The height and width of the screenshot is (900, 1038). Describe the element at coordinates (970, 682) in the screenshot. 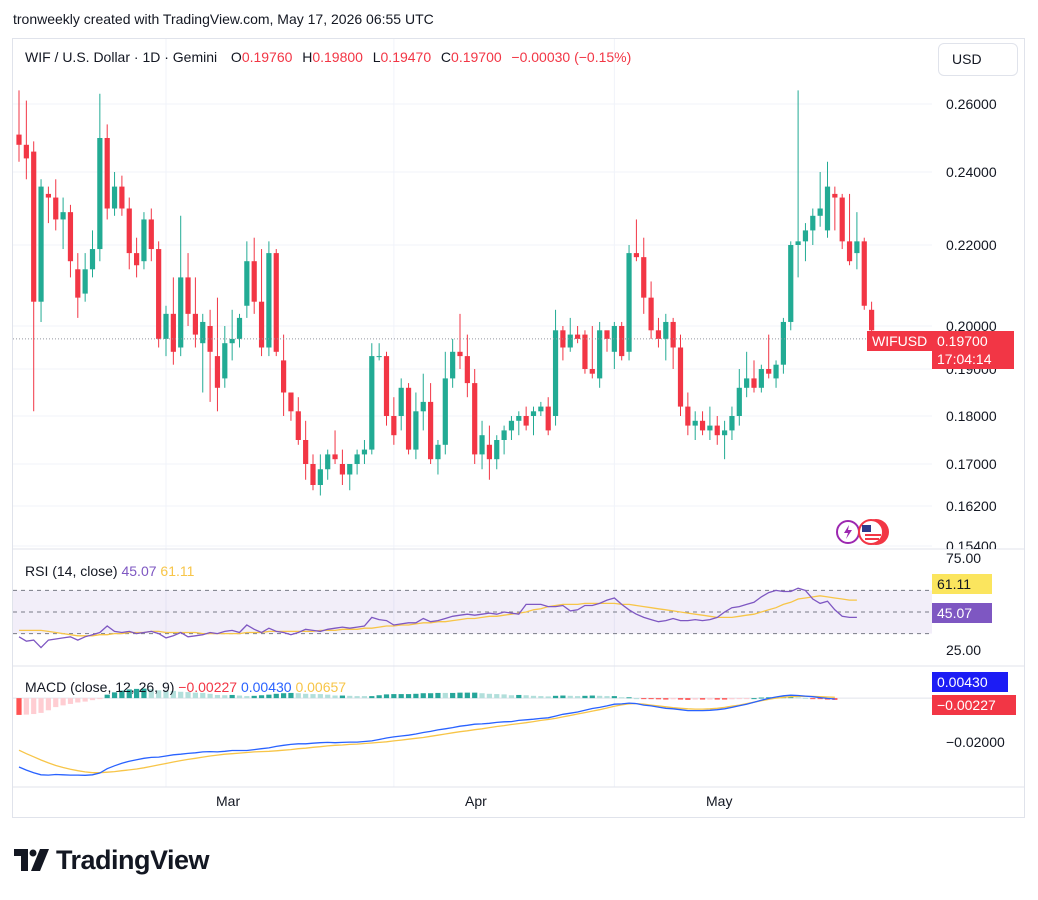

I see `macd-value-tag: 0.00430` at that location.